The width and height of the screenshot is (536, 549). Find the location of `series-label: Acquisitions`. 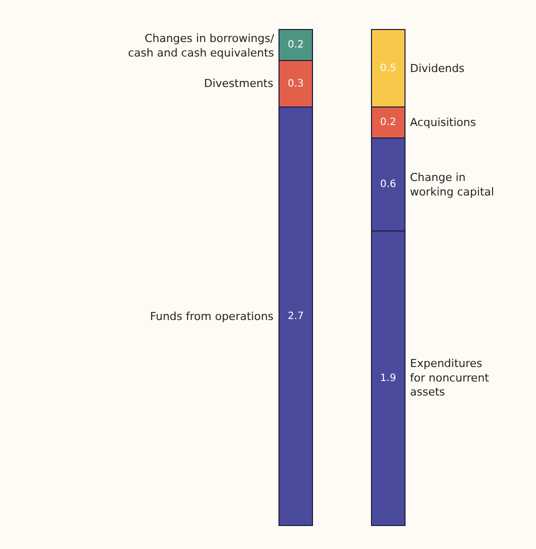

series-label: Acquisitions is located at coordinates (443, 122).